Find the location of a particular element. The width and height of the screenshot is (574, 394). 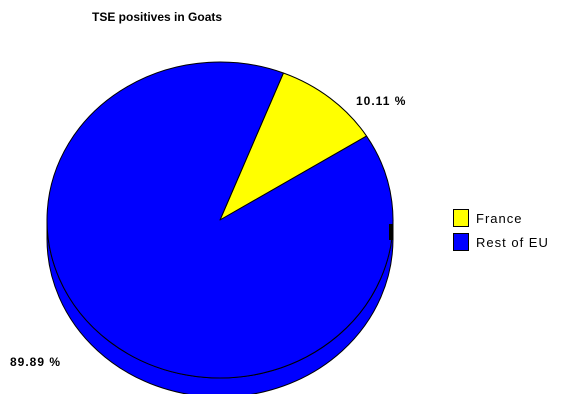

pie-side-mark is located at coordinates (391, 232).